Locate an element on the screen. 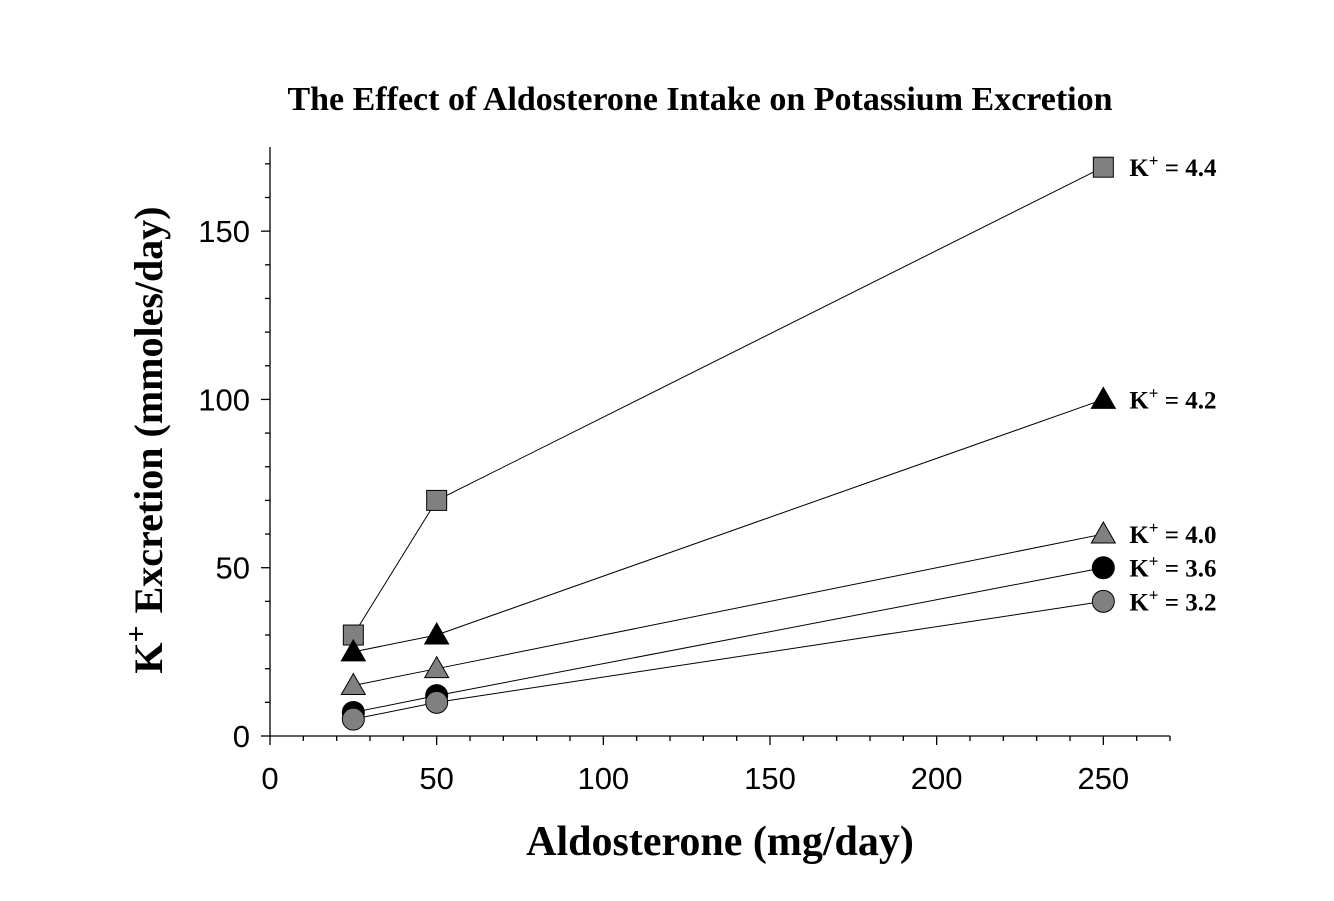 This screenshot has width=1334, height=901. x-tick-label: 150 is located at coordinates (770, 778).